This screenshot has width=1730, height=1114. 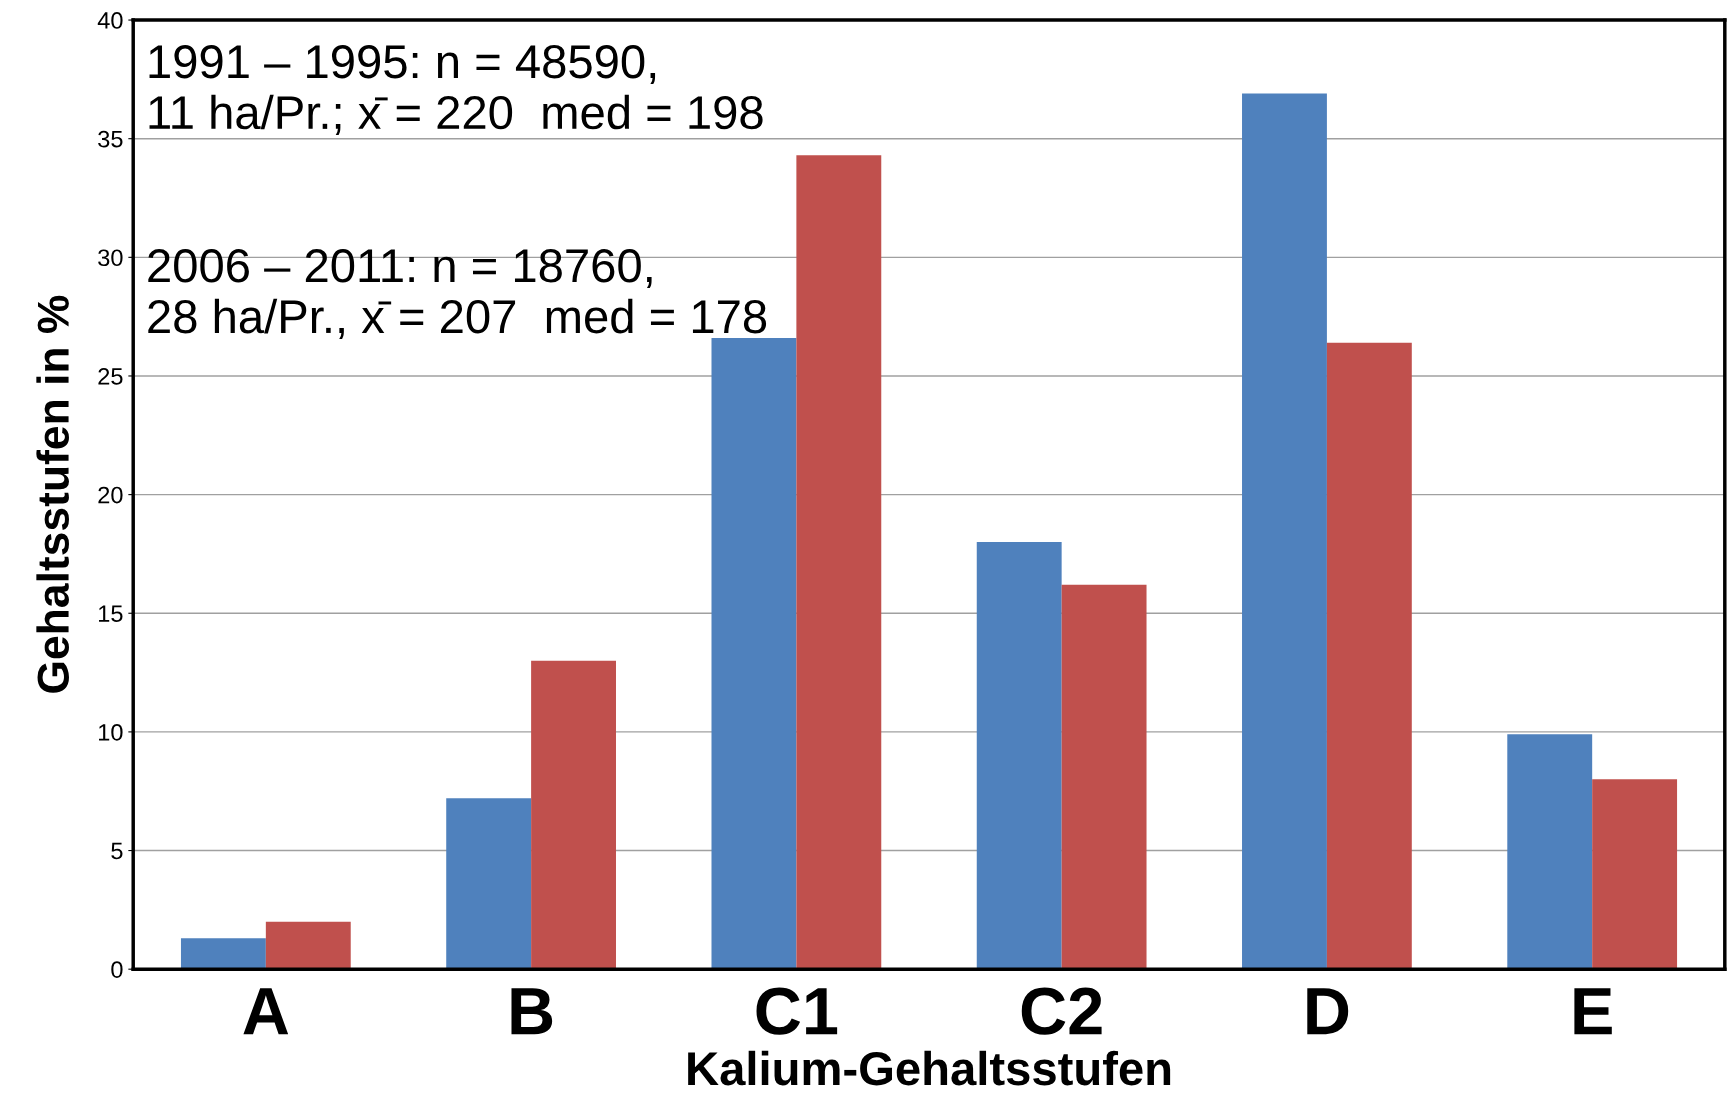 I want to click on annotation: 1991 – 1995: n = 48590, 11 ha/Pr.; x̄ = 220 med = 198, so click(x=456, y=90).